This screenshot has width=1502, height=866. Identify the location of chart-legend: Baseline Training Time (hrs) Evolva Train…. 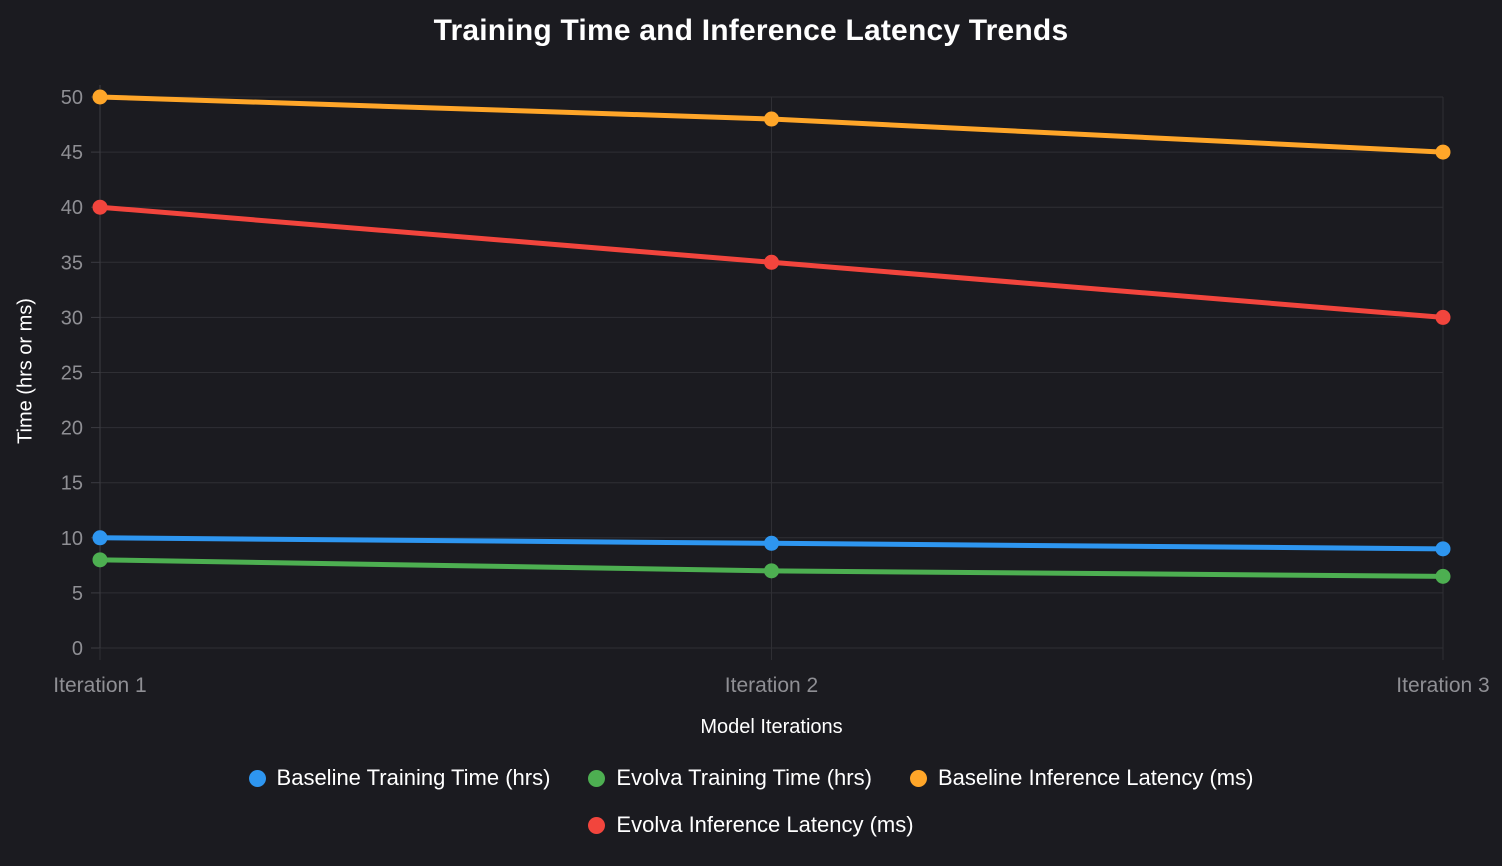
(751, 801).